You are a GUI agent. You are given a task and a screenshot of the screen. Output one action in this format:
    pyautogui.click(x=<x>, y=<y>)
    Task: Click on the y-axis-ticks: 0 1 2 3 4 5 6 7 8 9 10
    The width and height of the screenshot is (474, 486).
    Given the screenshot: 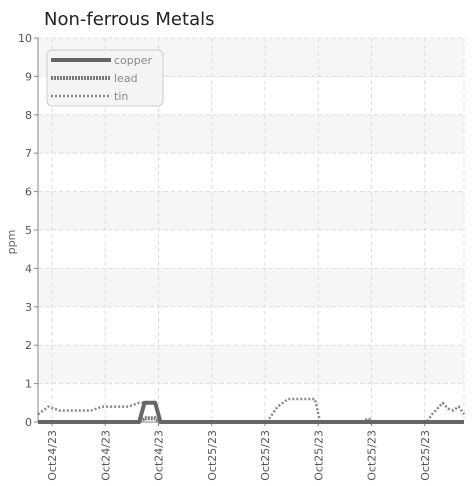 What is the action you would take?
    pyautogui.click(x=28, y=230)
    